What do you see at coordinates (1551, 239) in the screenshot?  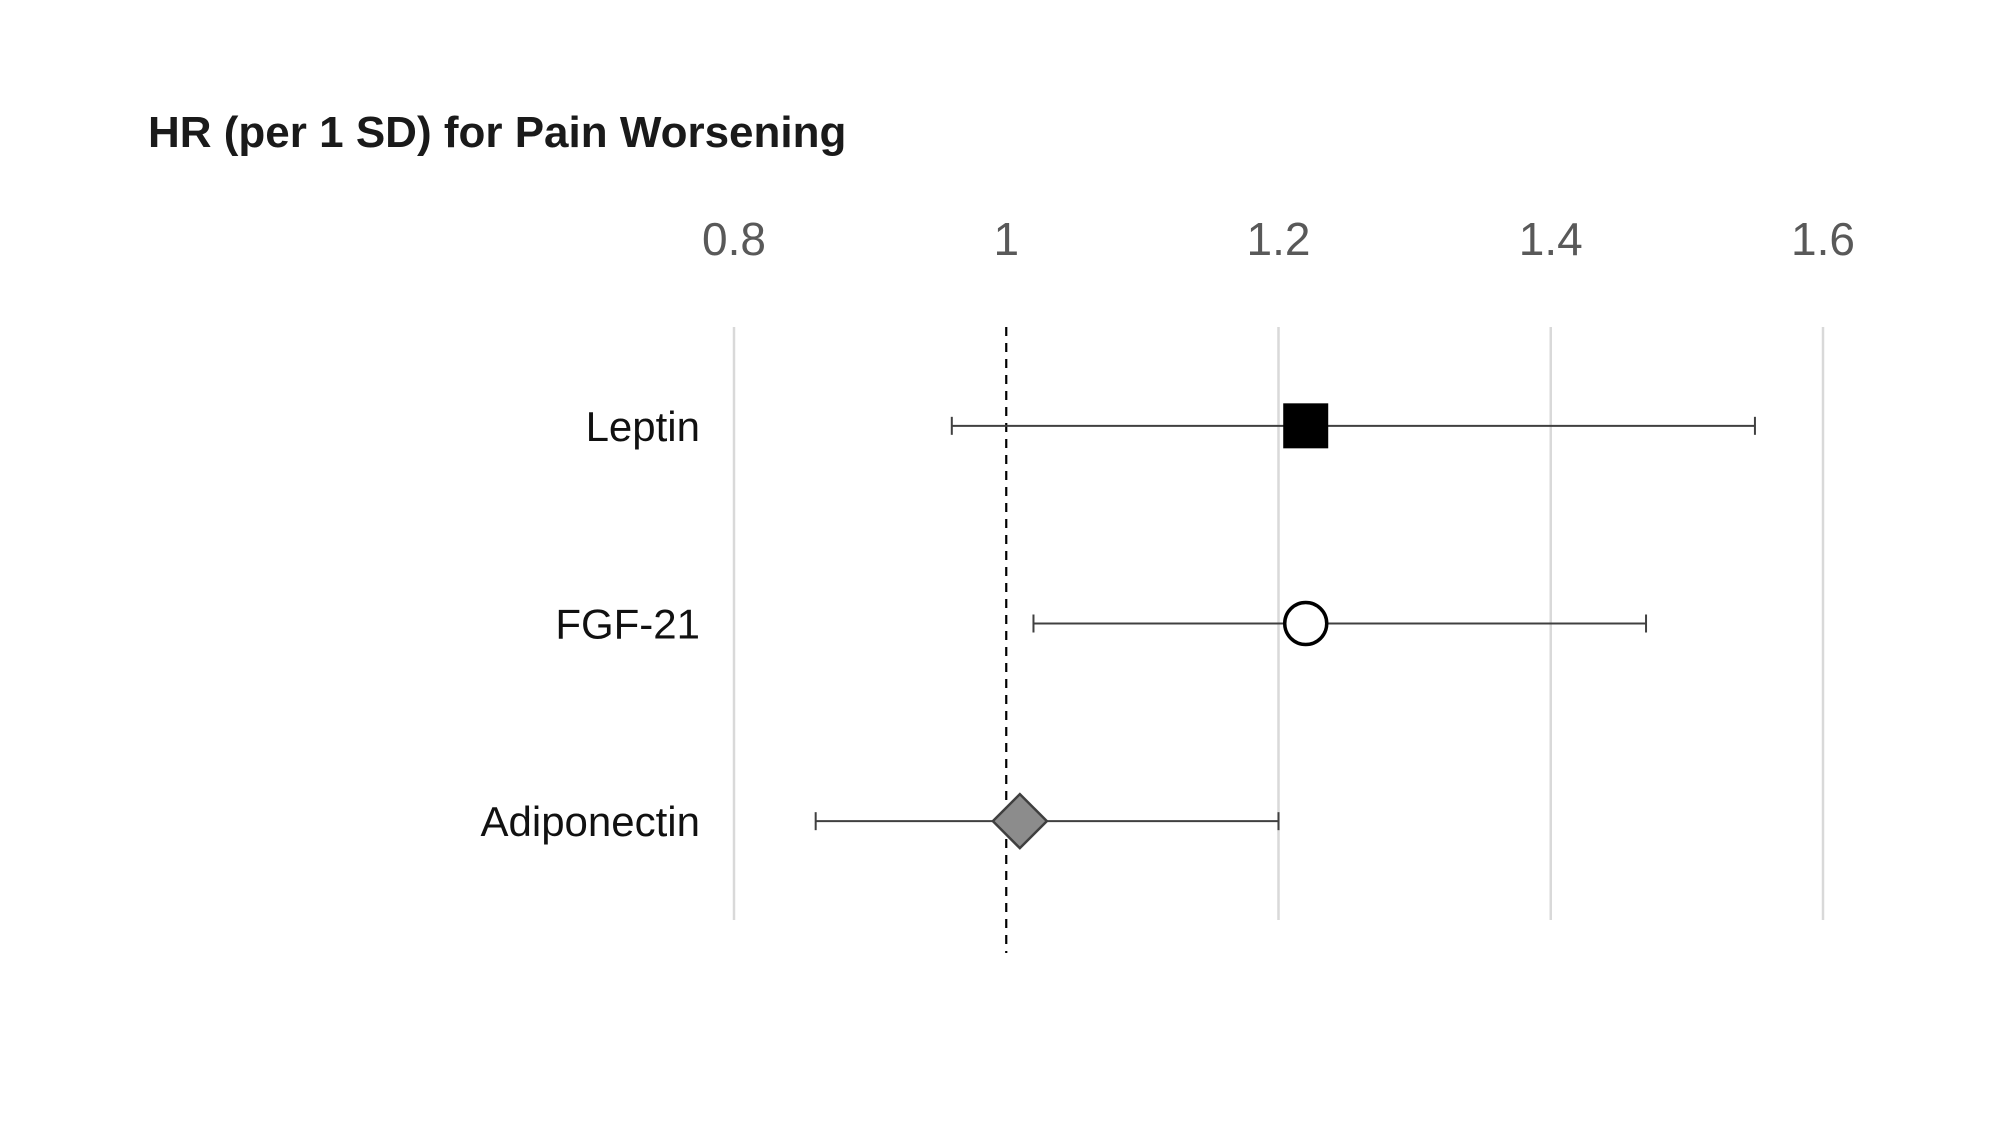 I see `x-tick-label: 1.4` at bounding box center [1551, 239].